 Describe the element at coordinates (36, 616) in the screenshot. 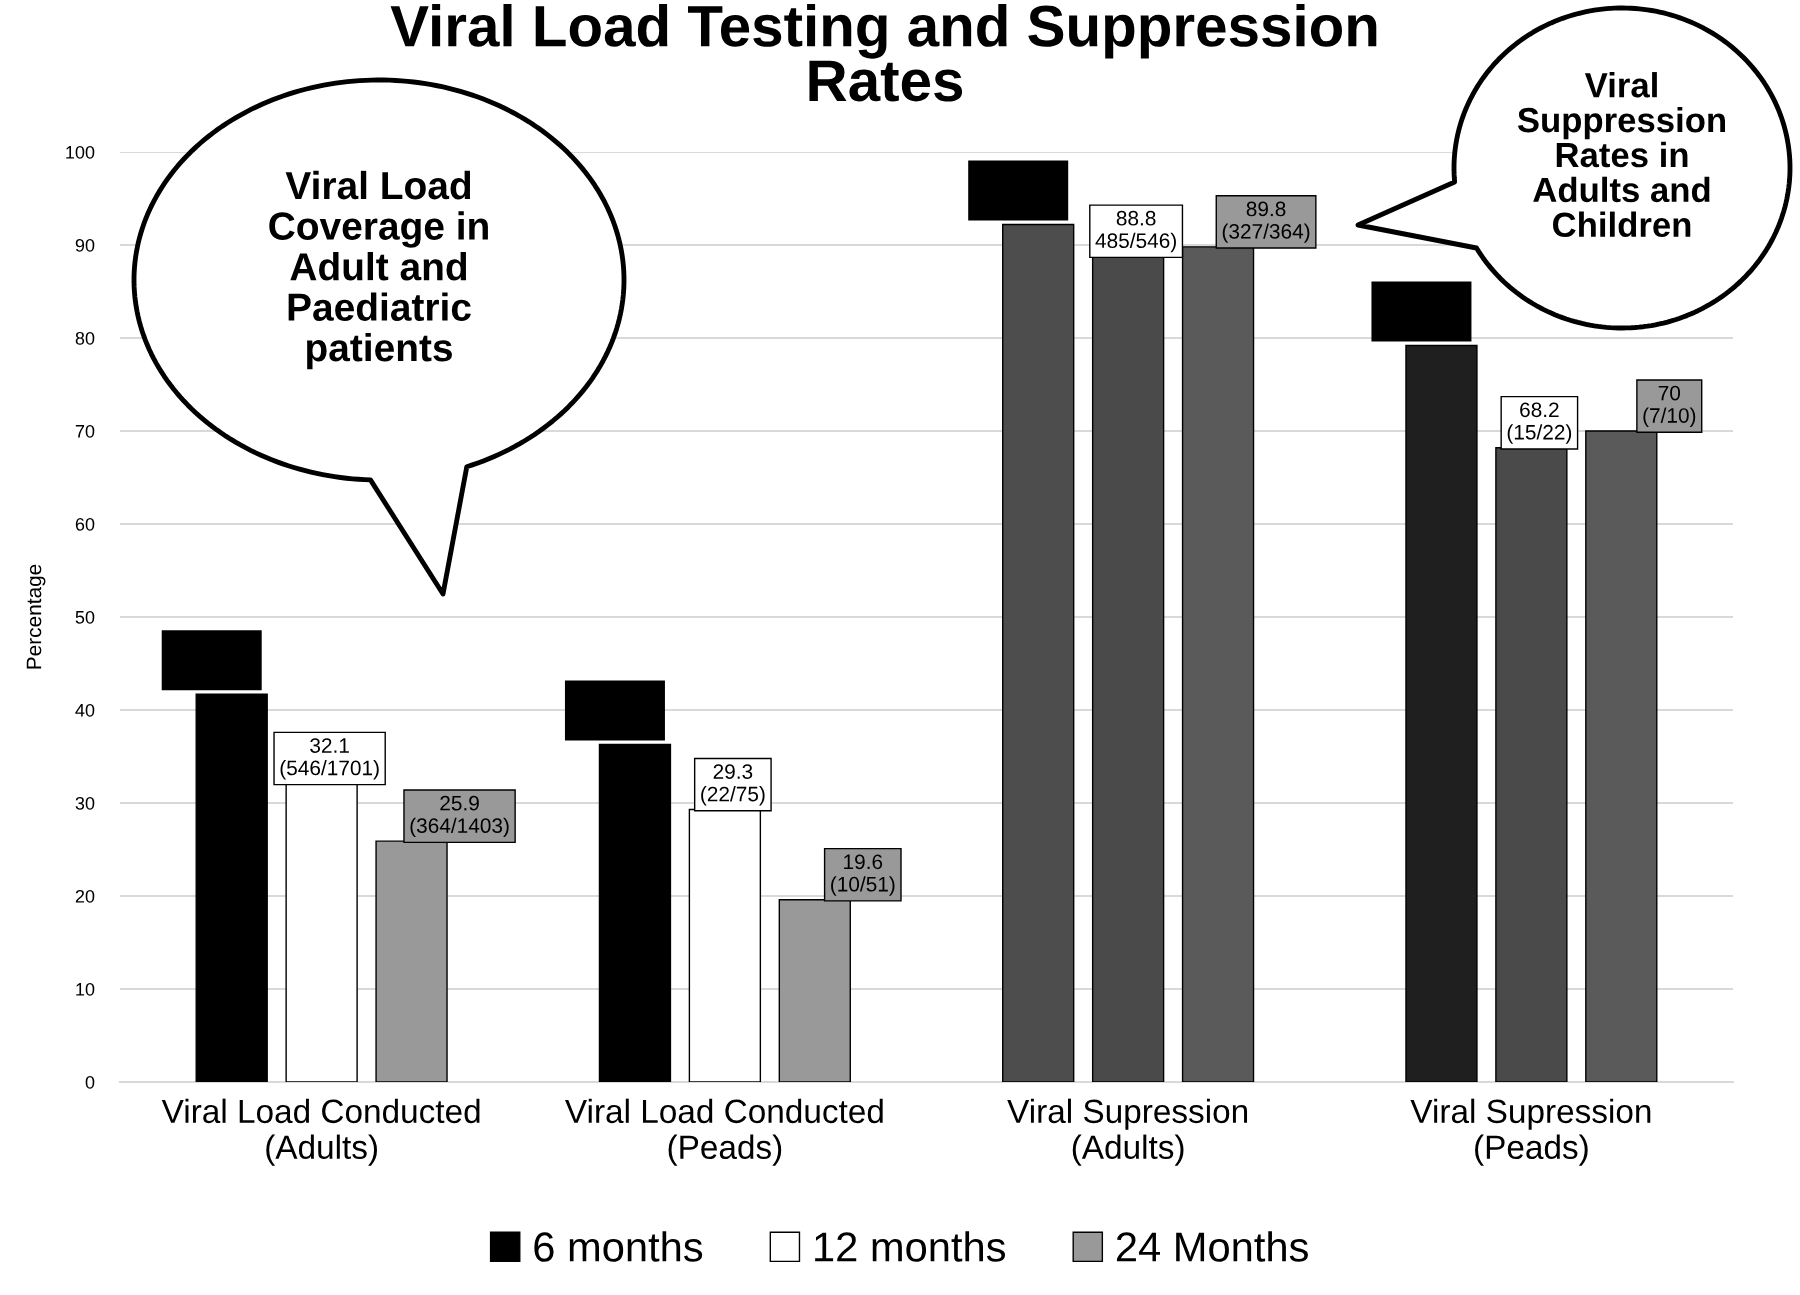

I see `y-axis-title: Percentage` at that location.